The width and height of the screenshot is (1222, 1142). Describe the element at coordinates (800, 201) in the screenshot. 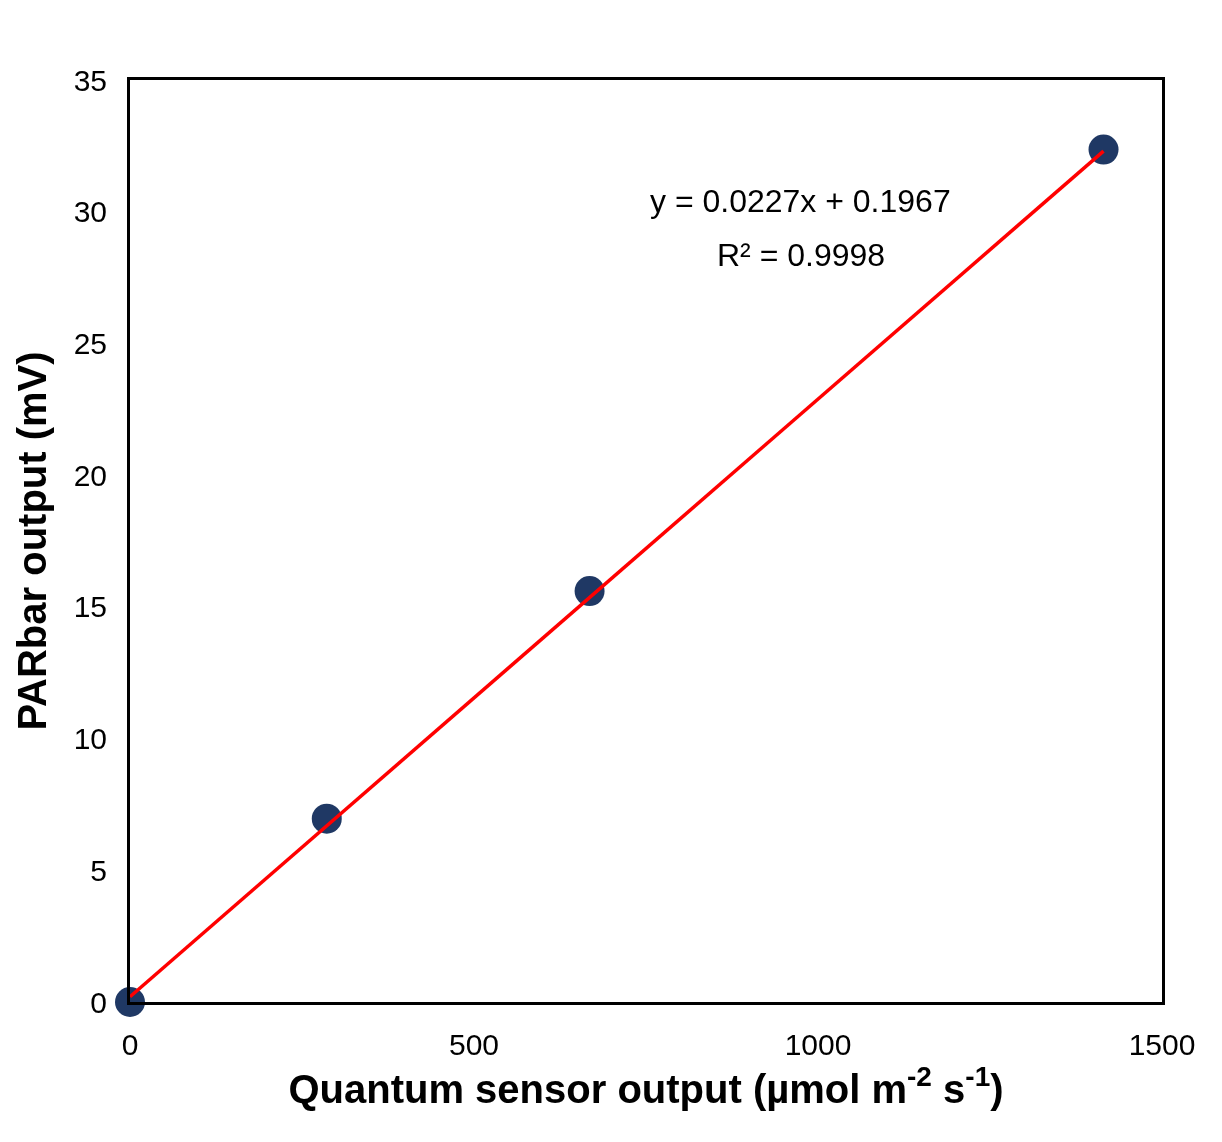

I see `annotation: y = 0.0227x + 0.1967` at that location.